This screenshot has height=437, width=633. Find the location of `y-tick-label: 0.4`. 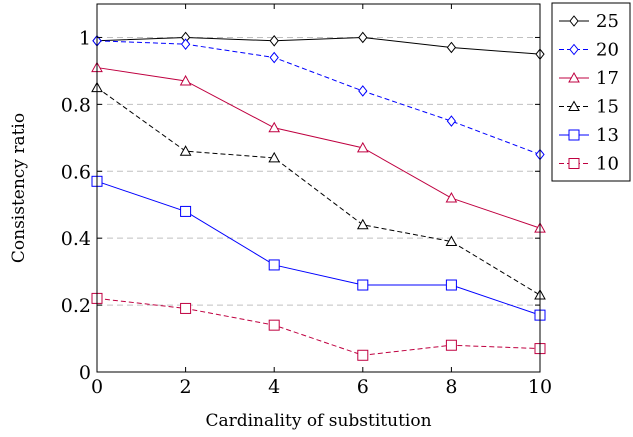

y-tick-label: 0.4 is located at coordinates (76, 239).